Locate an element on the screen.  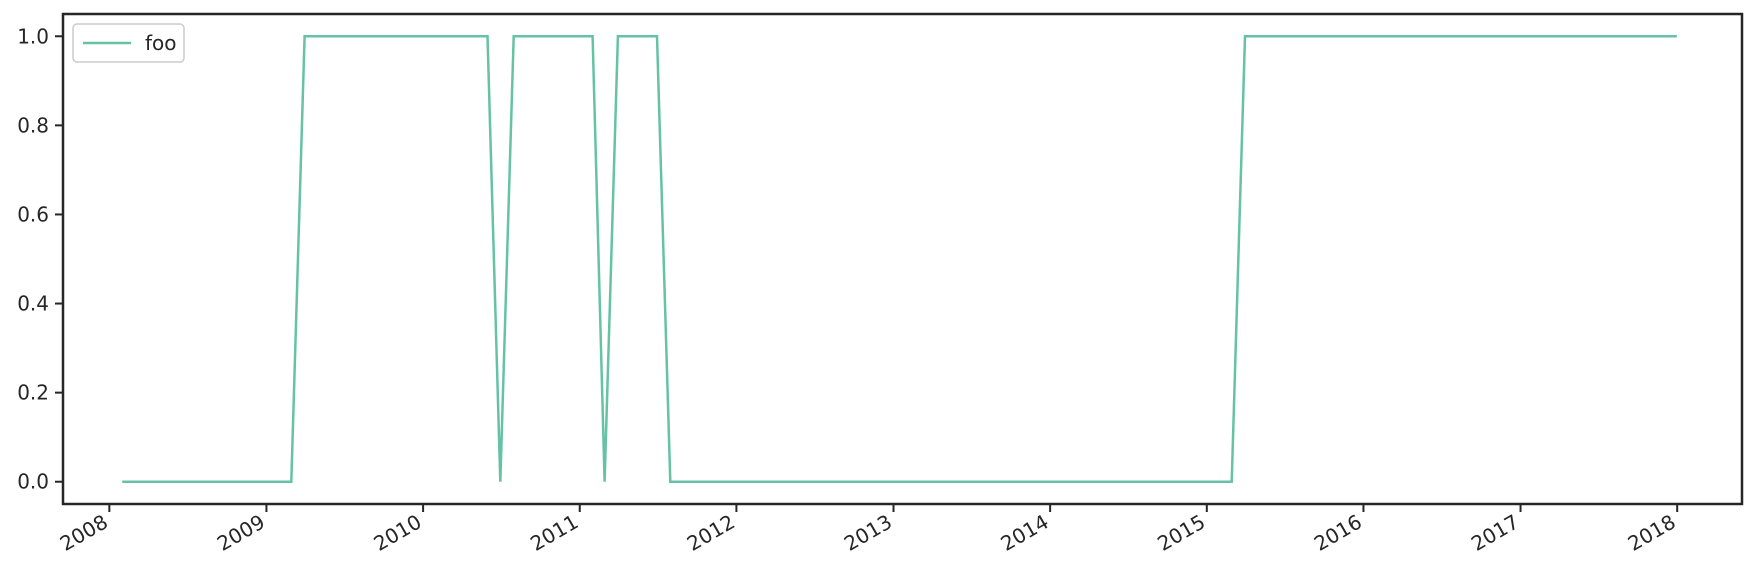
y-tick-label: 0.8 is located at coordinates (33, 125).